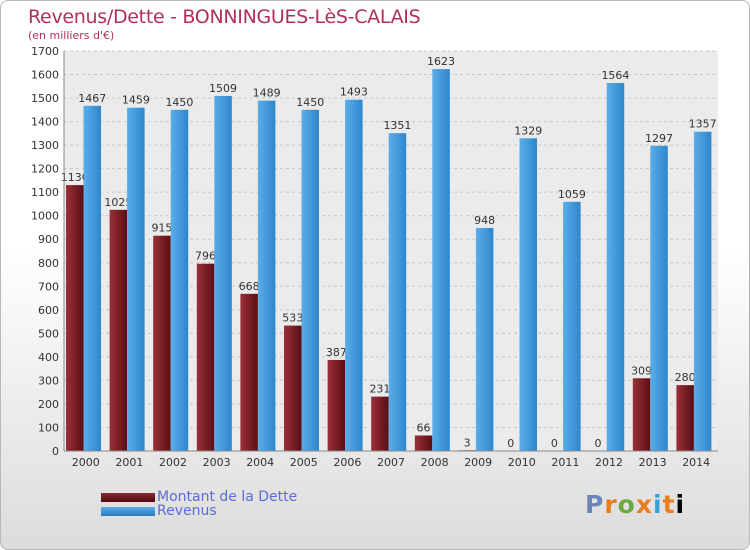  I want to click on data-label-revenus: 1297, so click(659, 138).